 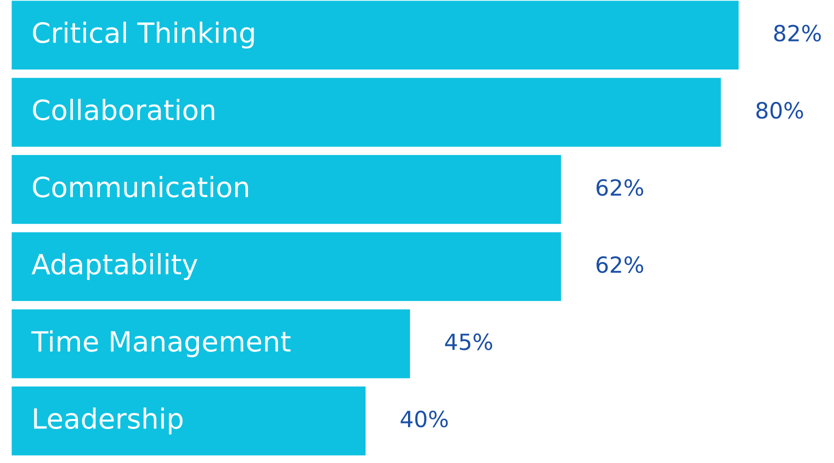 I want to click on data-label: 45%, so click(x=468, y=341).